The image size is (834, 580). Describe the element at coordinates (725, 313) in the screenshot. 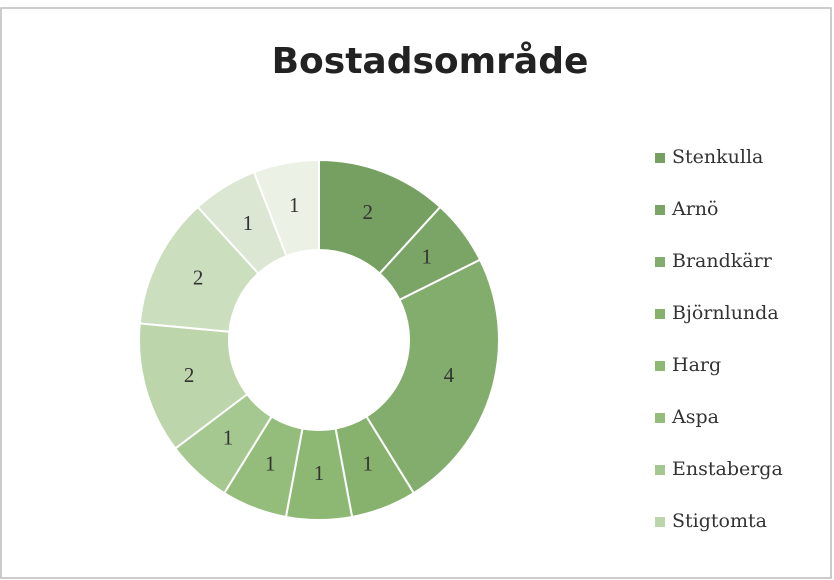

I see `legend-label: Björnlunda` at that location.